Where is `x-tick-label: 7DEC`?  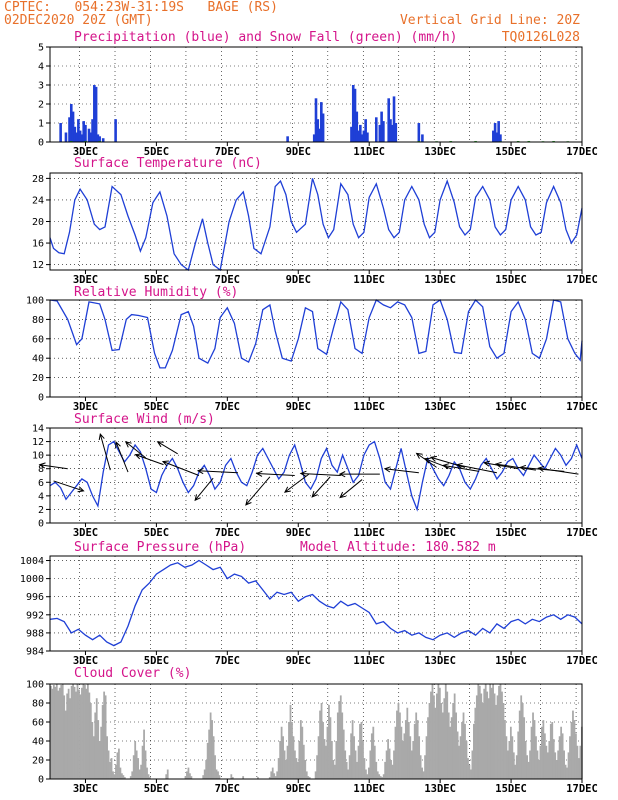 x-tick-label: 7DEC is located at coordinates (227, 661).